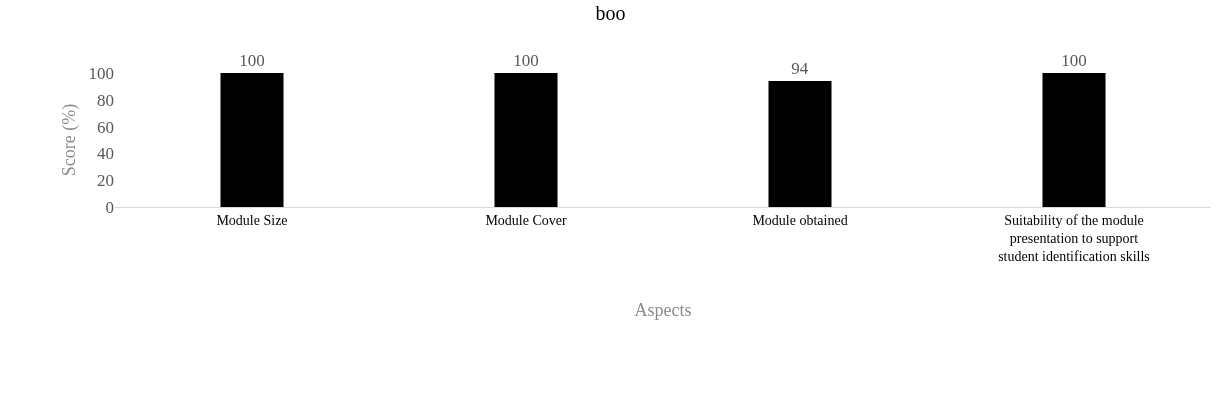  I want to click on y-tick-label: 0, so click(109, 207).